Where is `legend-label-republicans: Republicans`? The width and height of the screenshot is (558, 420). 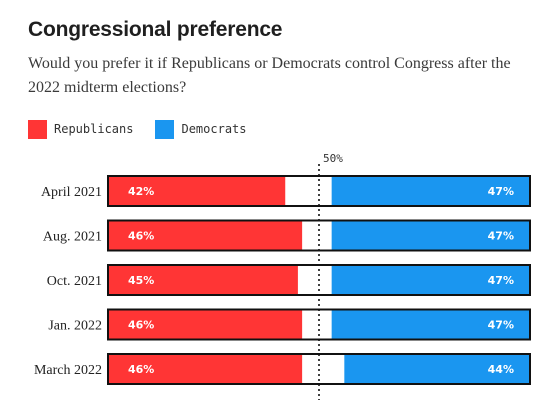
legend-label-republicans: Republicans is located at coordinates (94, 129).